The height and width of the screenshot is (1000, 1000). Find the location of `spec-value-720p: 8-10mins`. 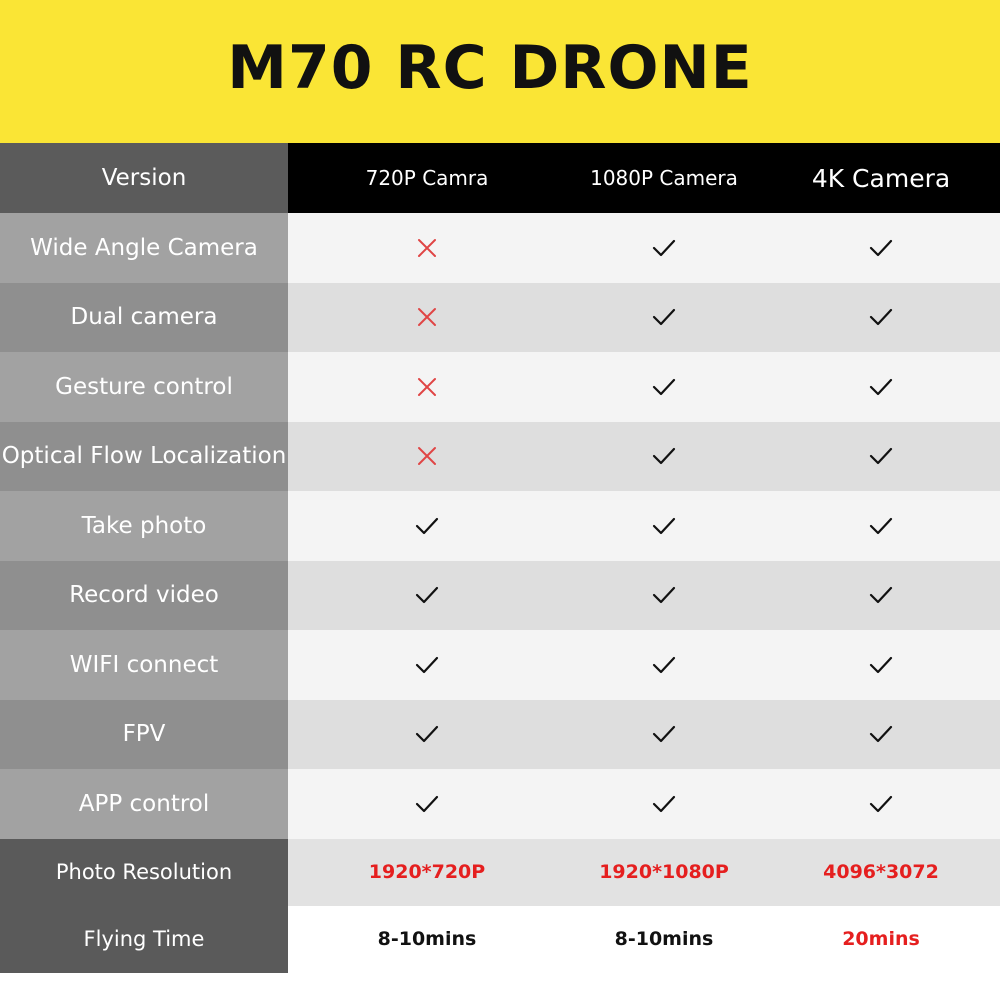

spec-value-720p: 8-10mins is located at coordinates (427, 939).